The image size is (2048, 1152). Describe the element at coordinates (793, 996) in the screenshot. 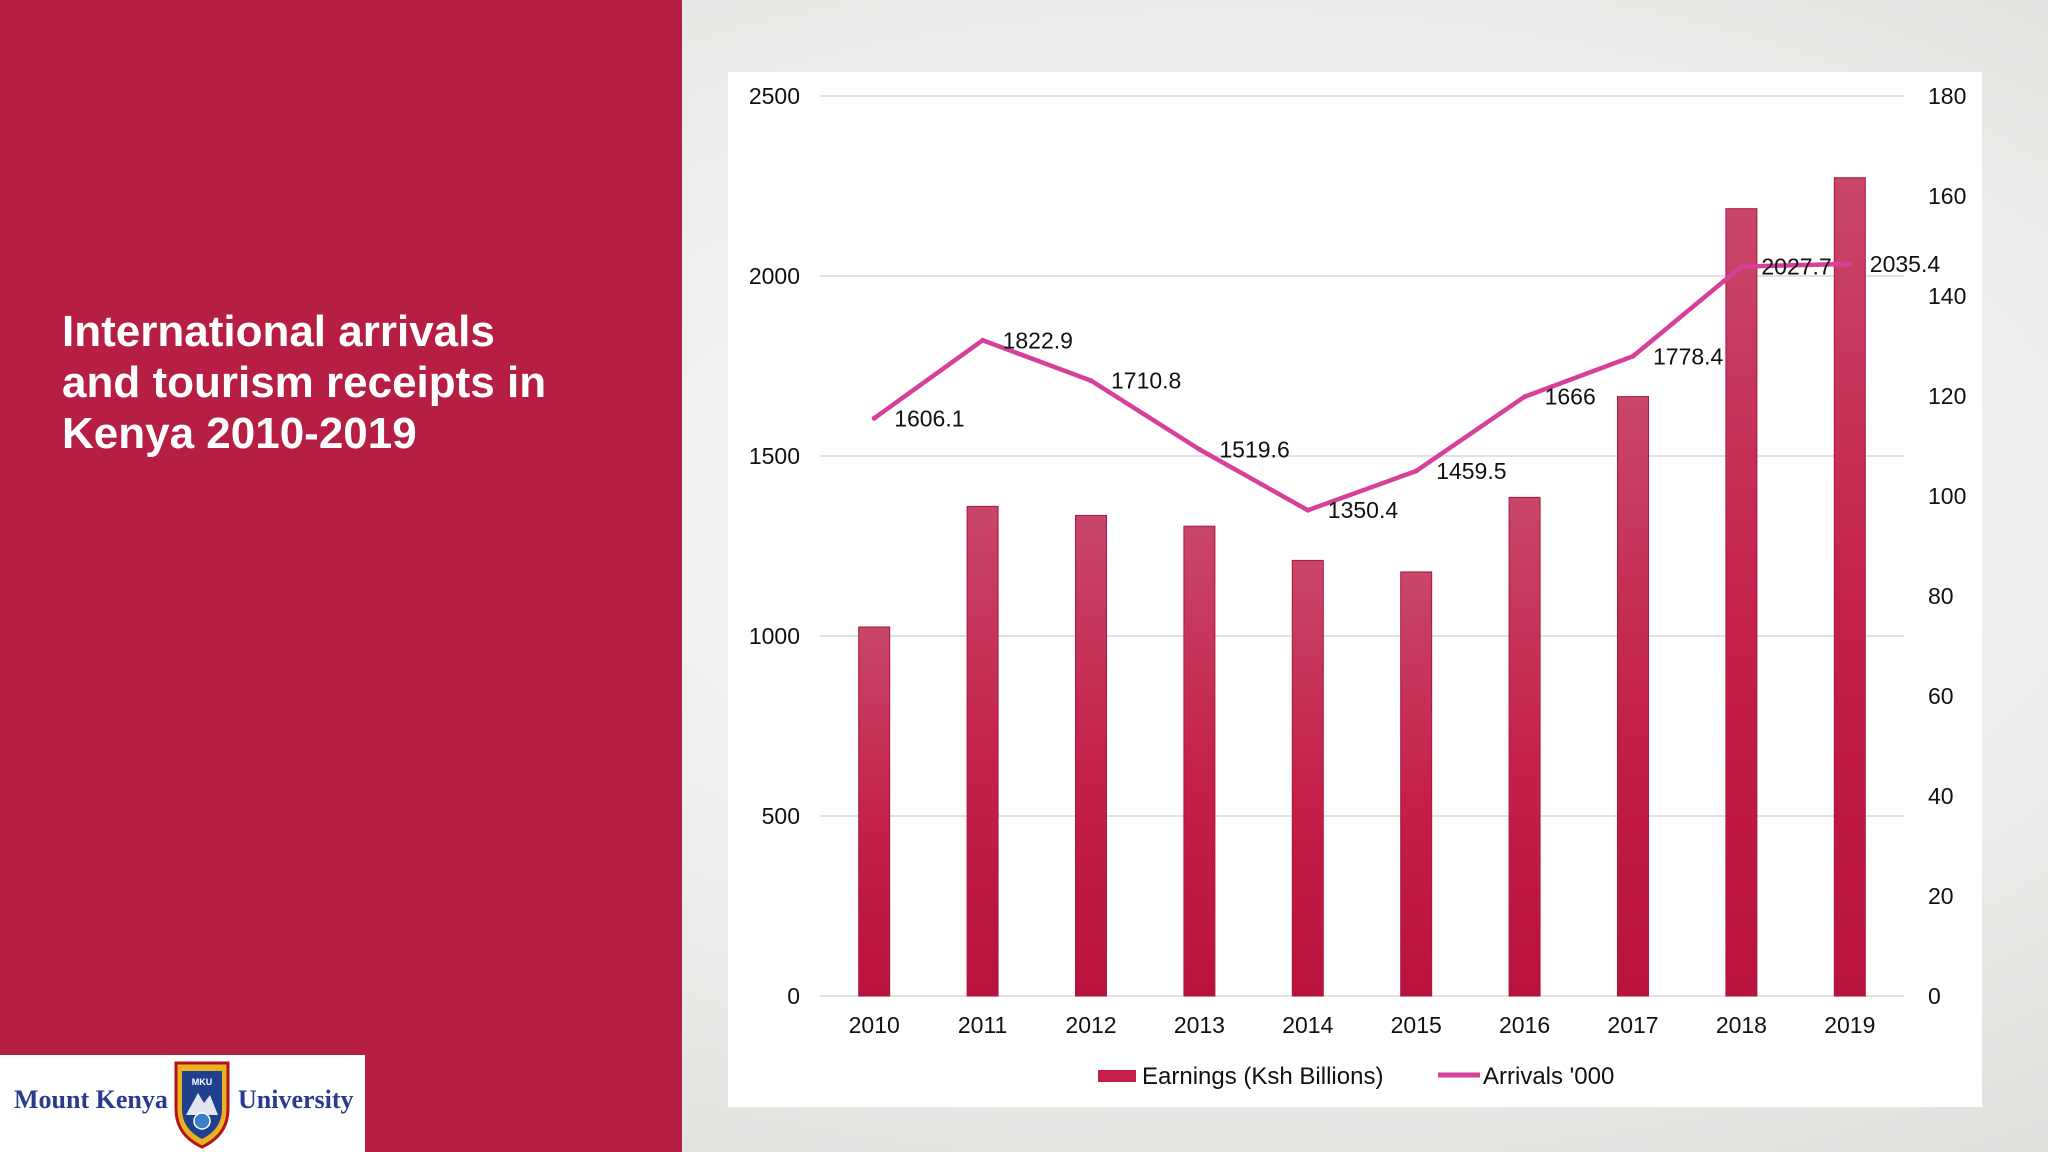

I see `left-tick-label: 0` at that location.